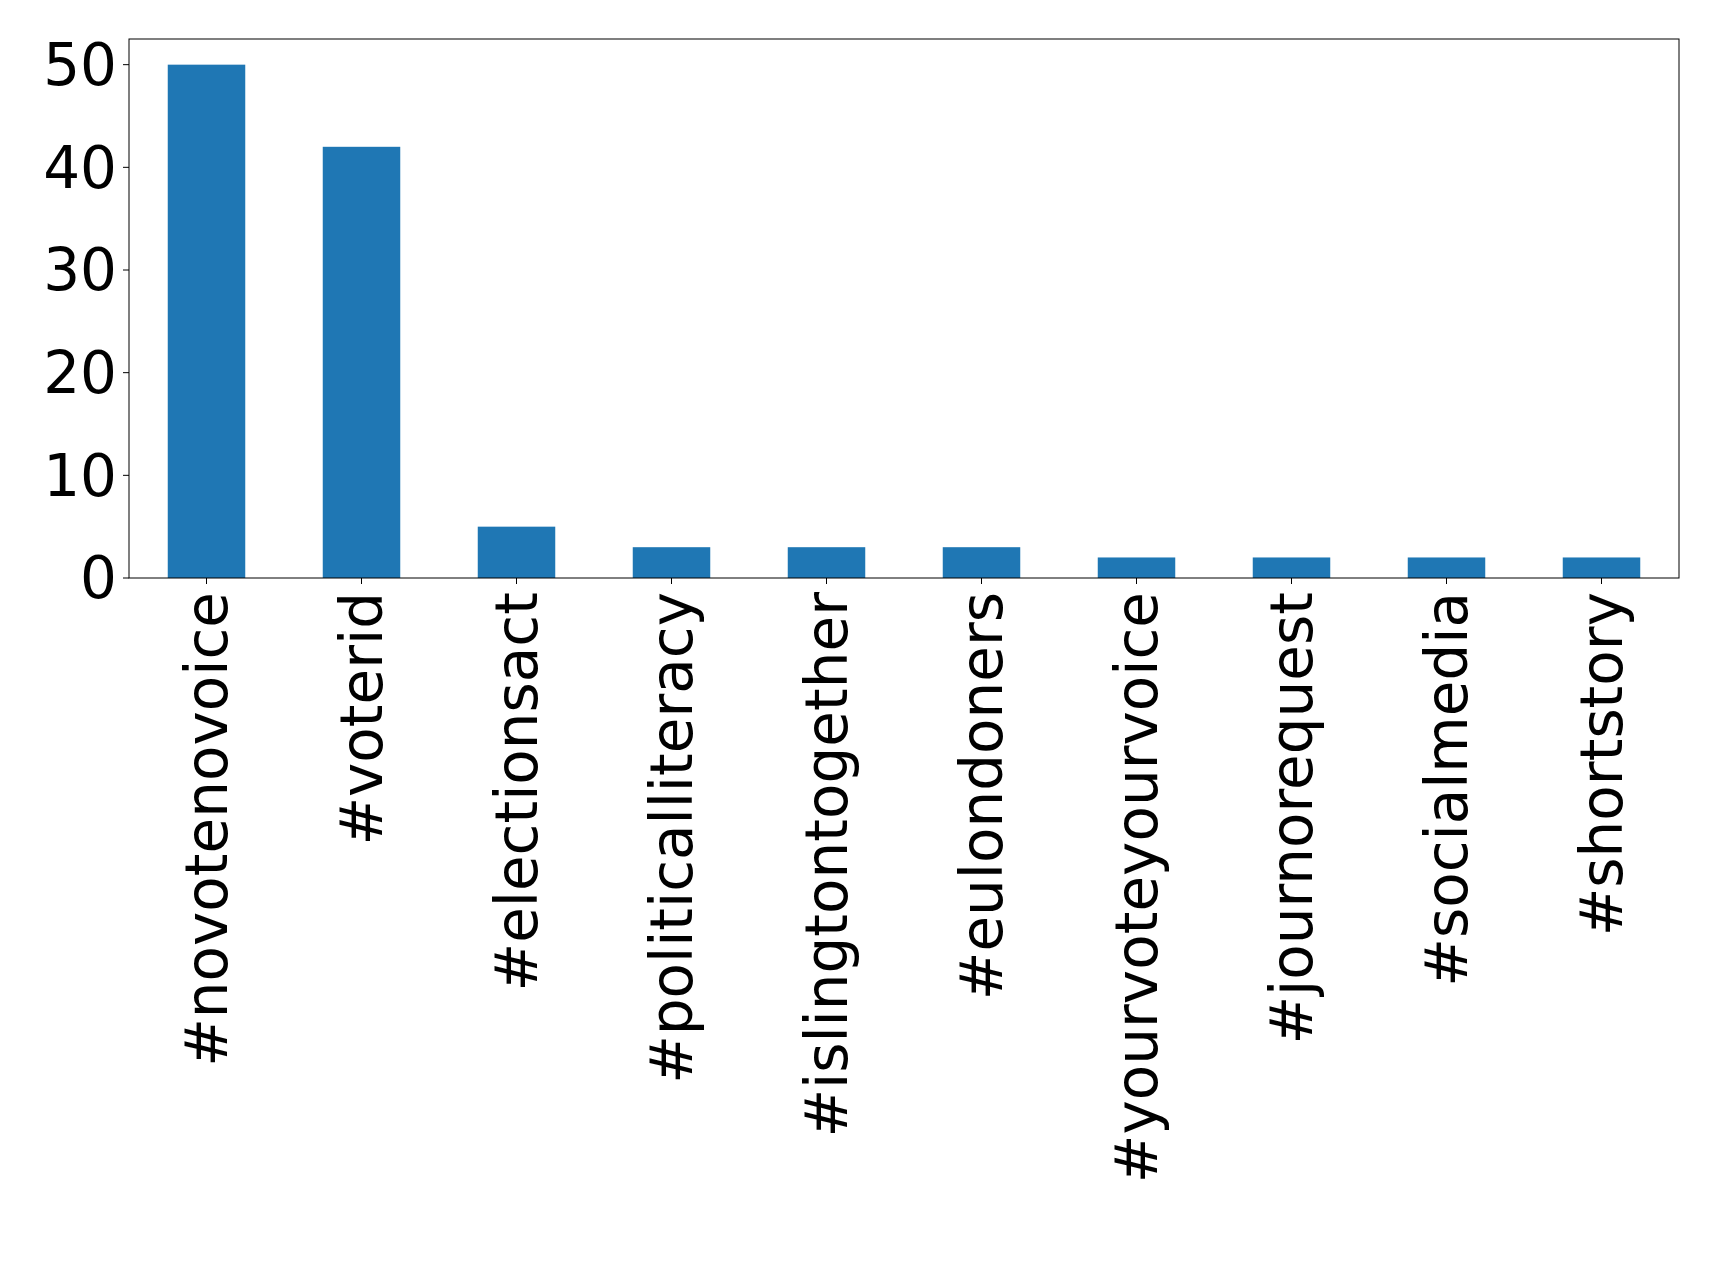 This screenshot has width=1719, height=1265. What do you see at coordinates (1446, 789) in the screenshot?
I see `x-tick-label: #socialmedia` at bounding box center [1446, 789].